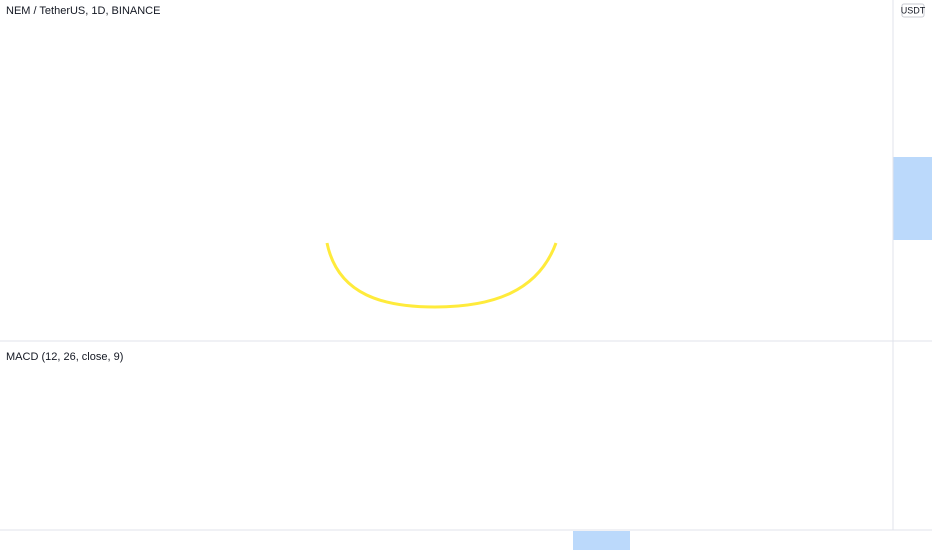 Image resolution: width=932 pixels, height=550 pixels. Describe the element at coordinates (912, 198) in the screenshot. I see `axis-range-highlight` at that location.